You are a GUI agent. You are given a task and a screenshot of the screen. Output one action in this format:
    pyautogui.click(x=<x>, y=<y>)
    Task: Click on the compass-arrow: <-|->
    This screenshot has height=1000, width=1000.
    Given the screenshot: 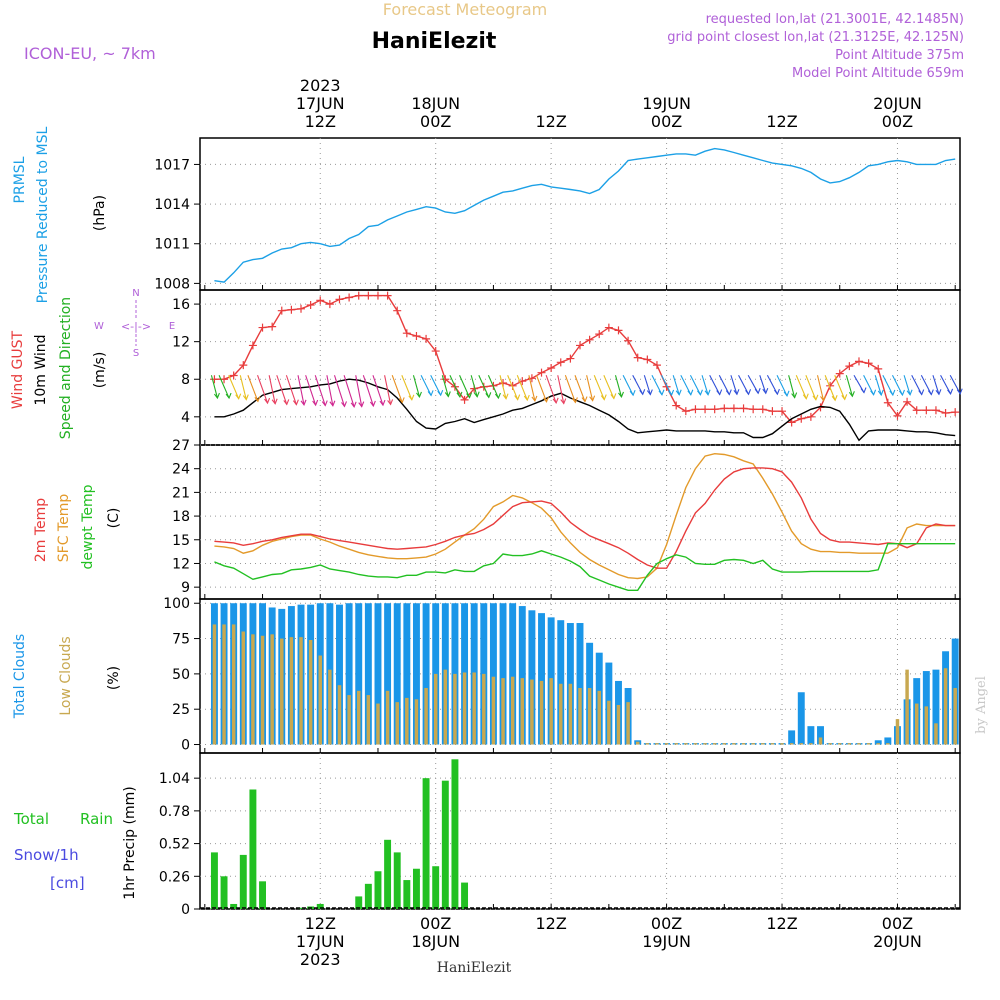 What is the action you would take?
    pyautogui.click(x=136, y=326)
    